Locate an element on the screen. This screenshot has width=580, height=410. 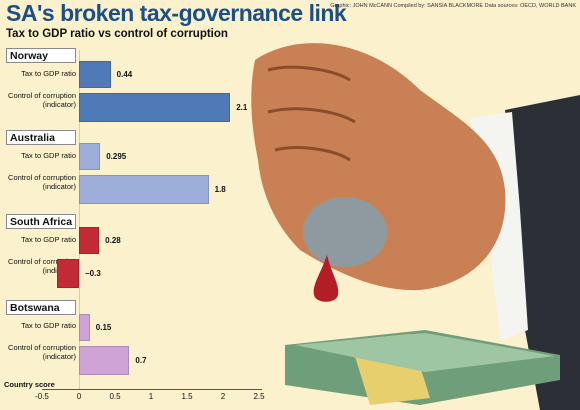
value-label: 0.44 is located at coordinates (124, 74).